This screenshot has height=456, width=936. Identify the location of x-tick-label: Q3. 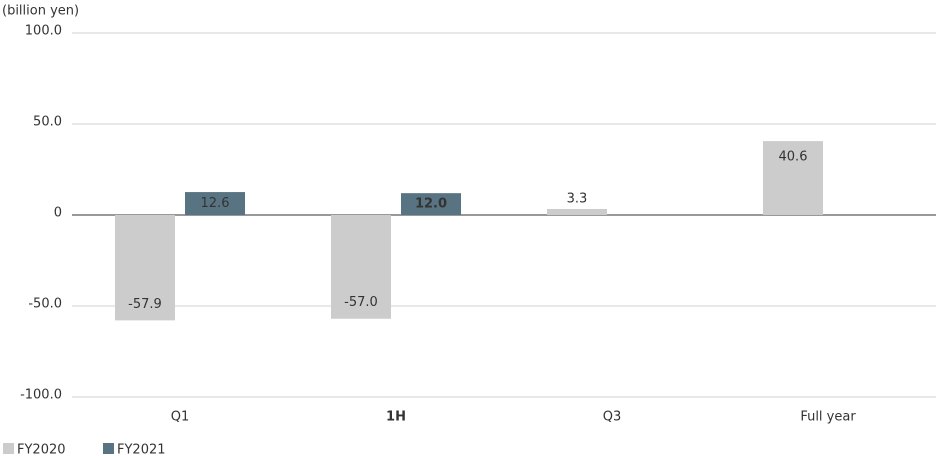
(612, 417).